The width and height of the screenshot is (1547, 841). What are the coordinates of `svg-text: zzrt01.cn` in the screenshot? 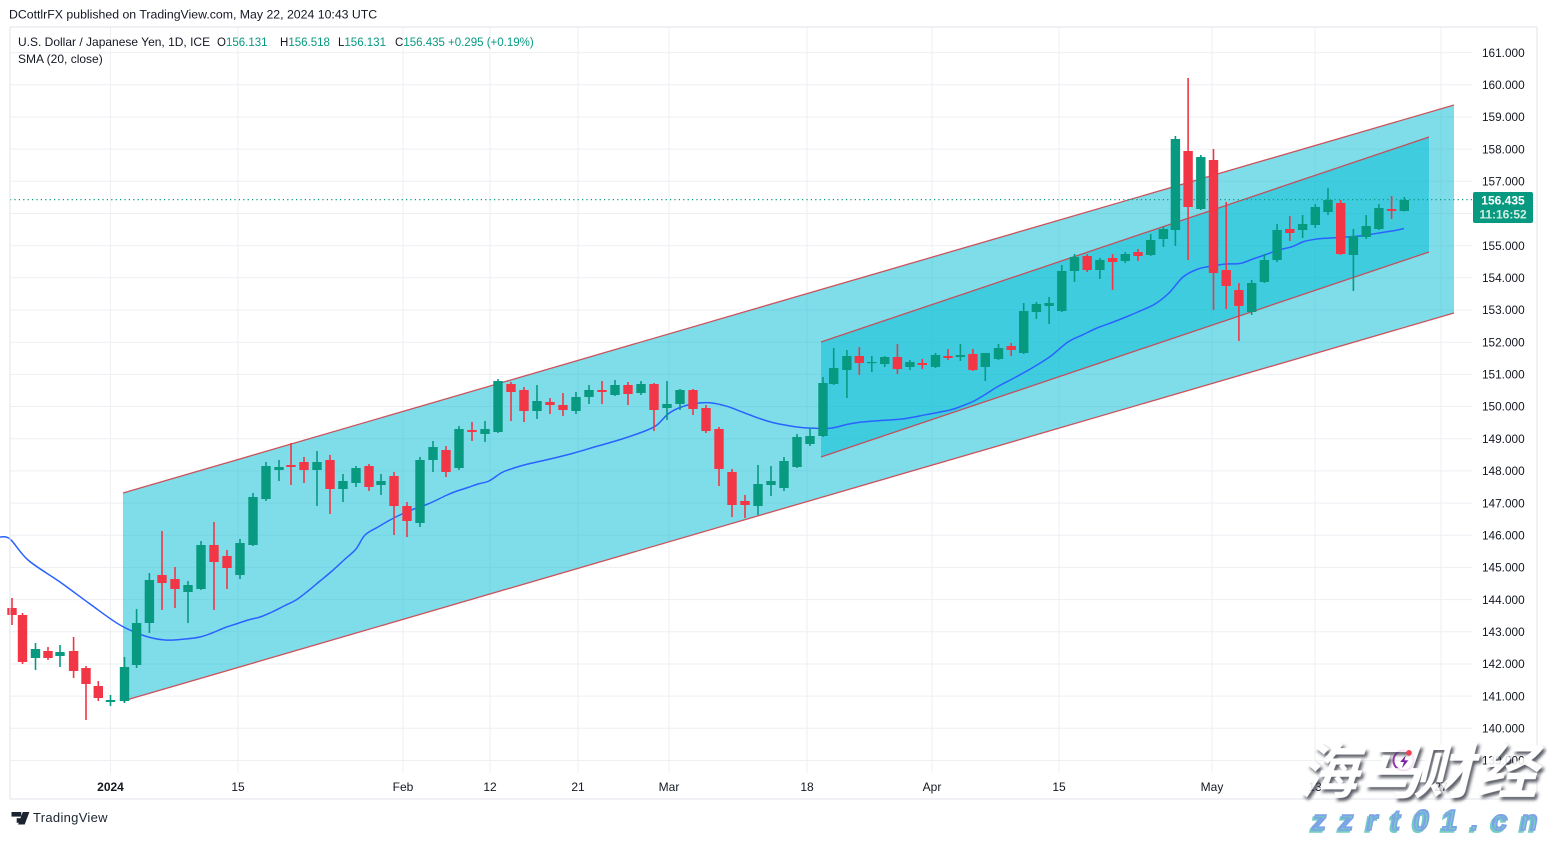 It's located at (1429, 820).